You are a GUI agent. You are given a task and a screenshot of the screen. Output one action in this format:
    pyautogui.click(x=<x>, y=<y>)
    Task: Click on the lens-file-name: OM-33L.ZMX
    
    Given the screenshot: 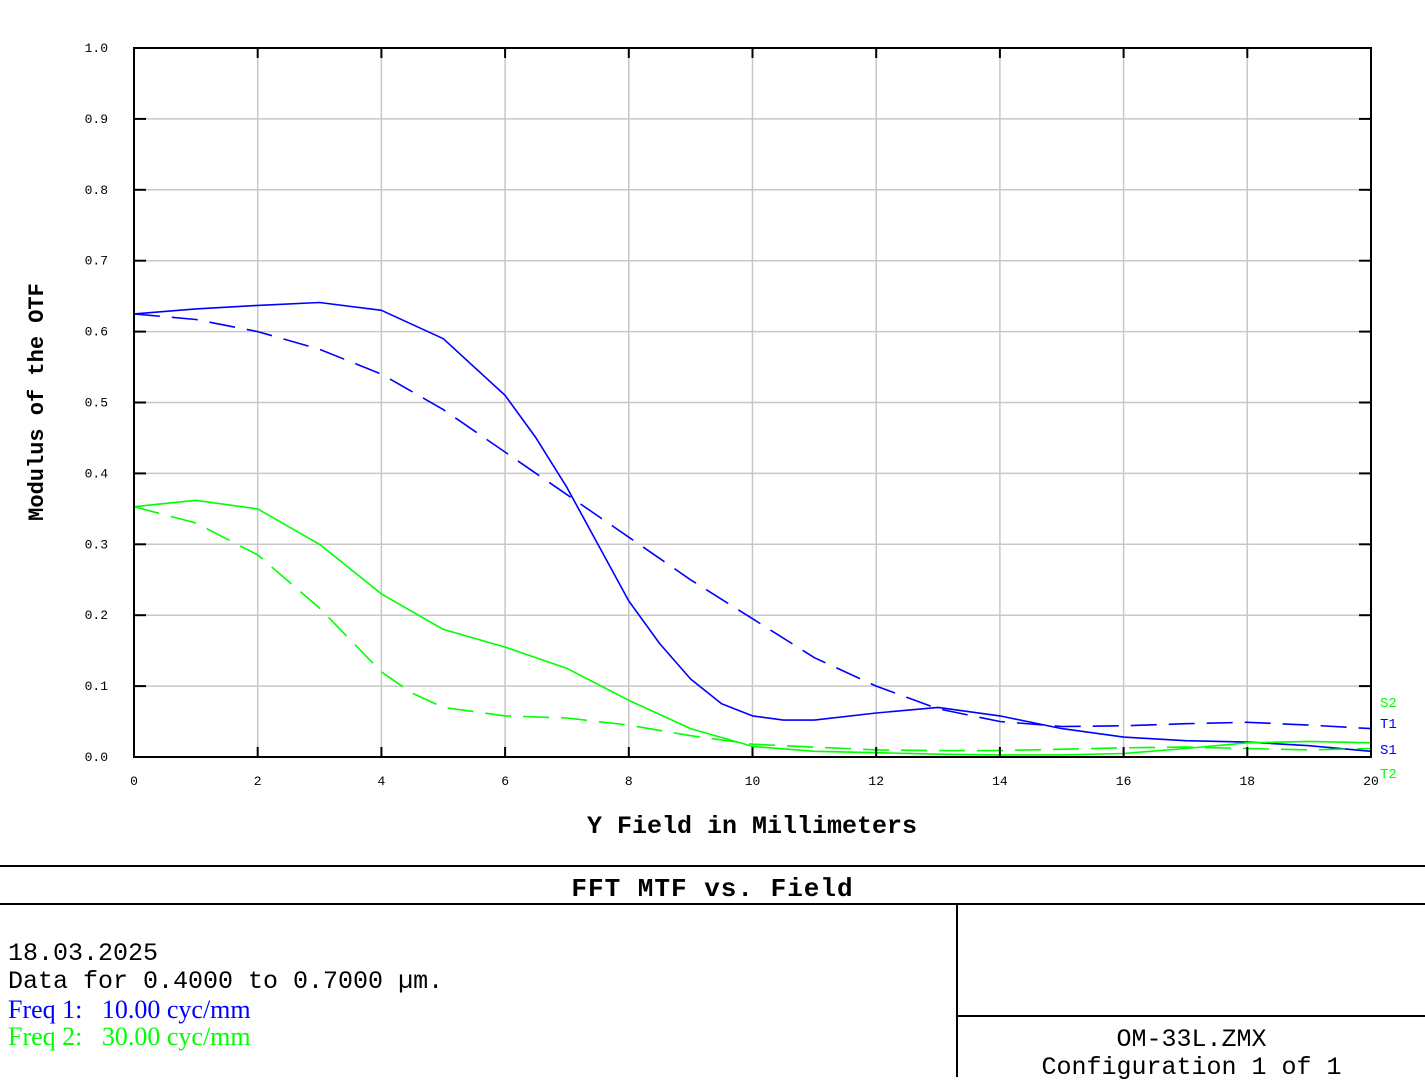 What is the action you would take?
    pyautogui.click(x=1191, y=1039)
    